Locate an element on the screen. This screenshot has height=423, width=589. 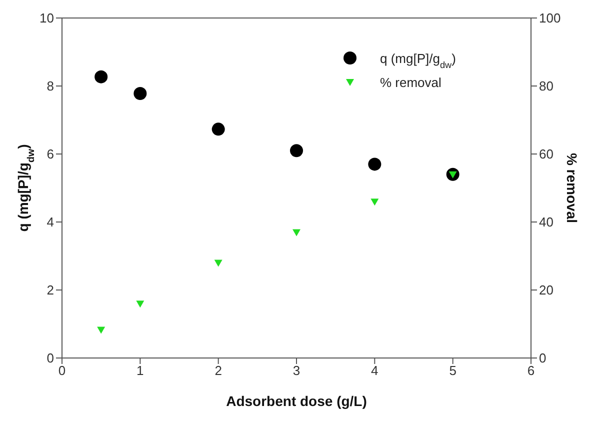
y2-tick-label: 100 is located at coordinates (550, 18).